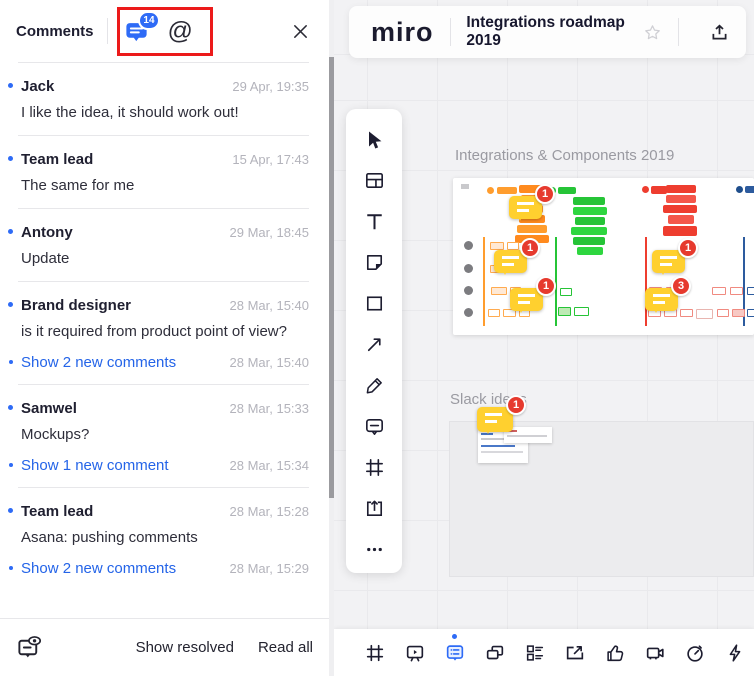  Describe the element at coordinates (374, 221) in the screenshot. I see `text-tool-button` at that location.